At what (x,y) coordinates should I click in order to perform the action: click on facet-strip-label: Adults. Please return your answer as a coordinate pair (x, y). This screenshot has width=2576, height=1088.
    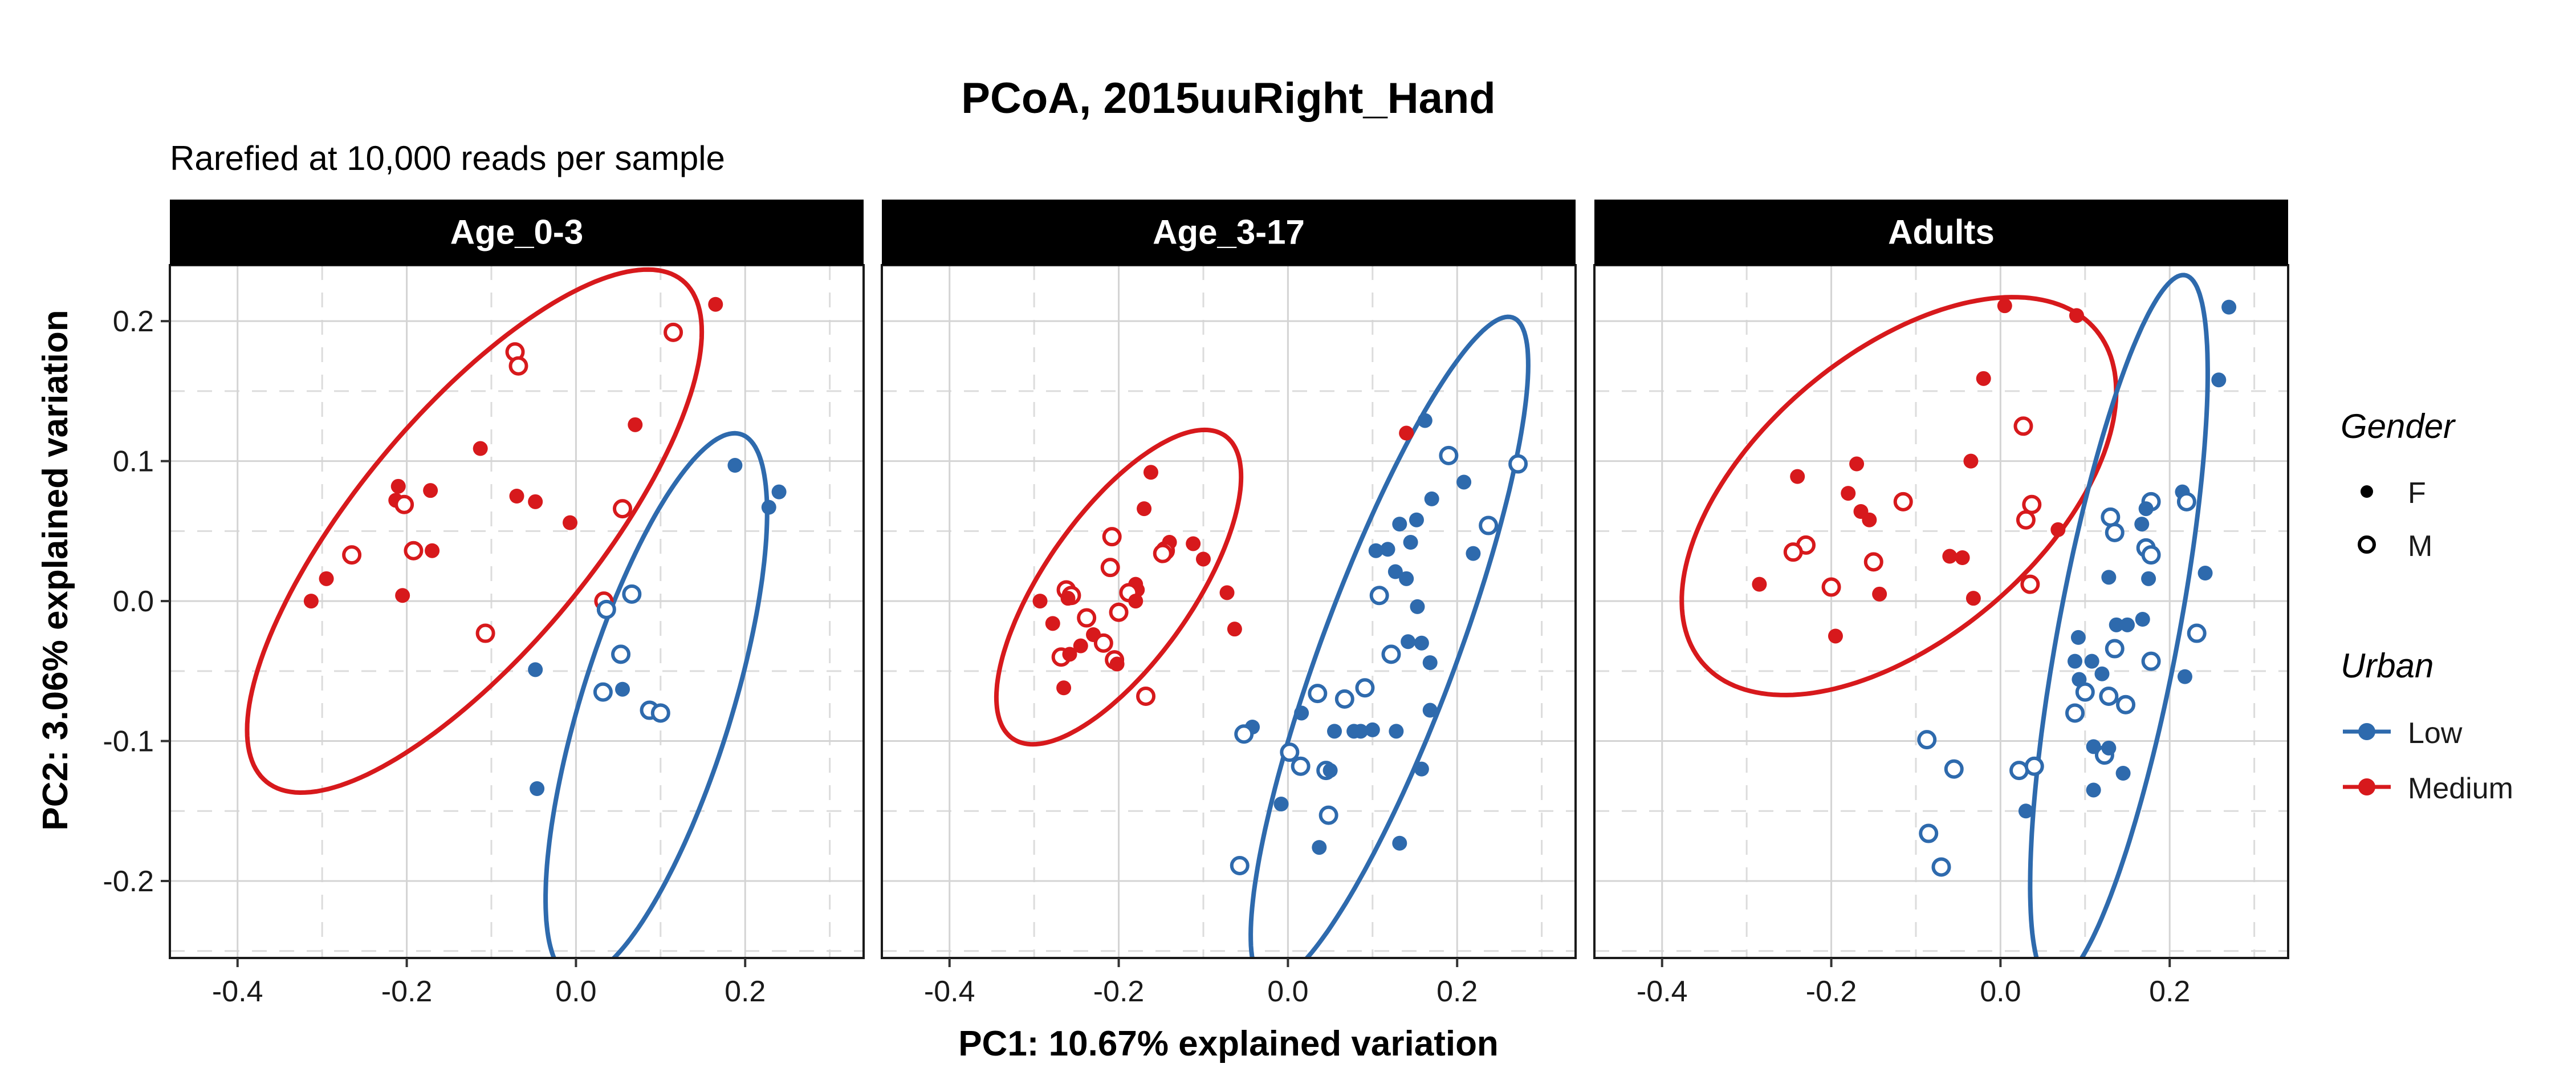
    Looking at the image, I should click on (1941, 232).